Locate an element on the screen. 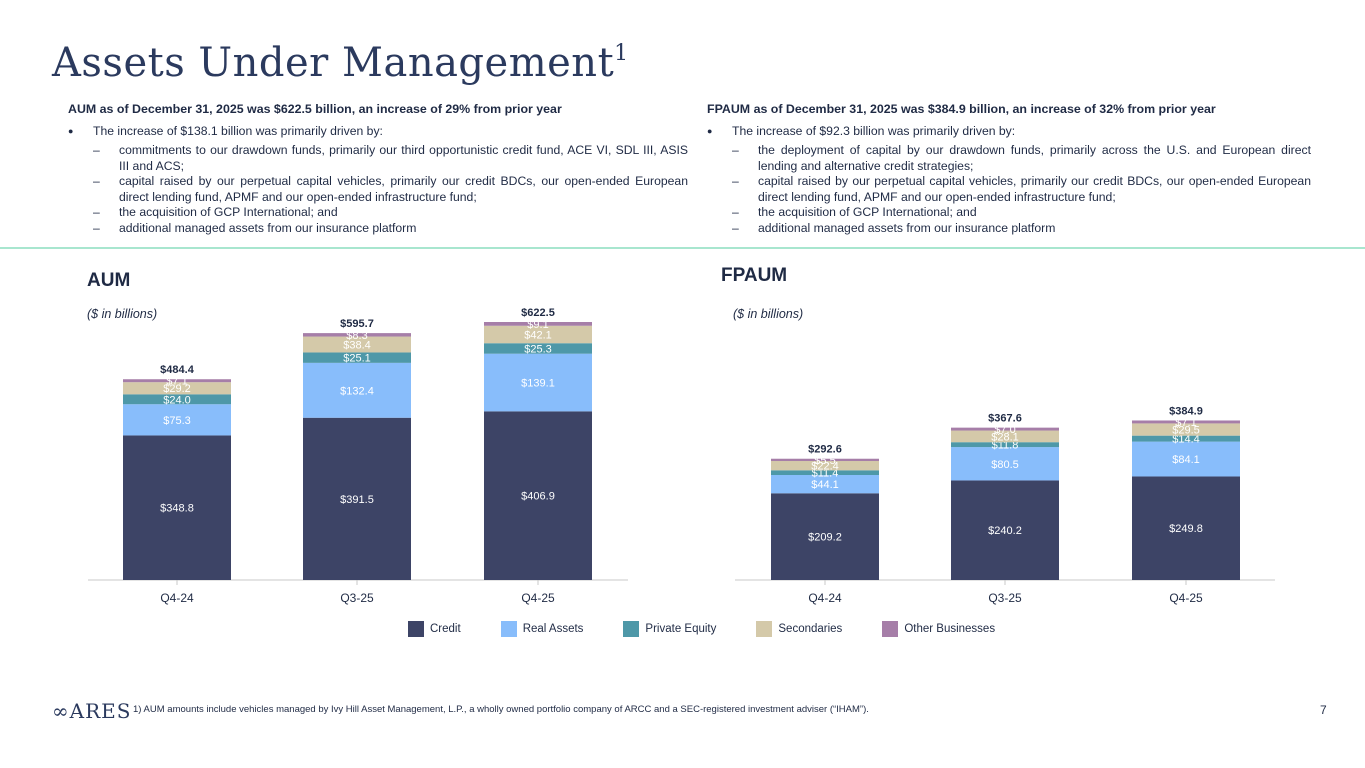  data-label: $42.1 is located at coordinates (538, 335).